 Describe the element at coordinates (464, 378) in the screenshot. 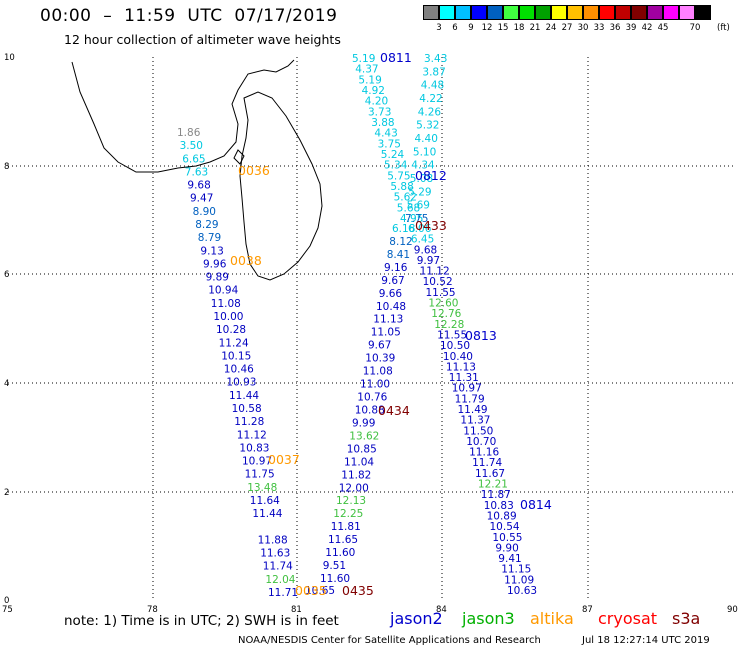

I see `wave-height-value: 11.31` at that location.